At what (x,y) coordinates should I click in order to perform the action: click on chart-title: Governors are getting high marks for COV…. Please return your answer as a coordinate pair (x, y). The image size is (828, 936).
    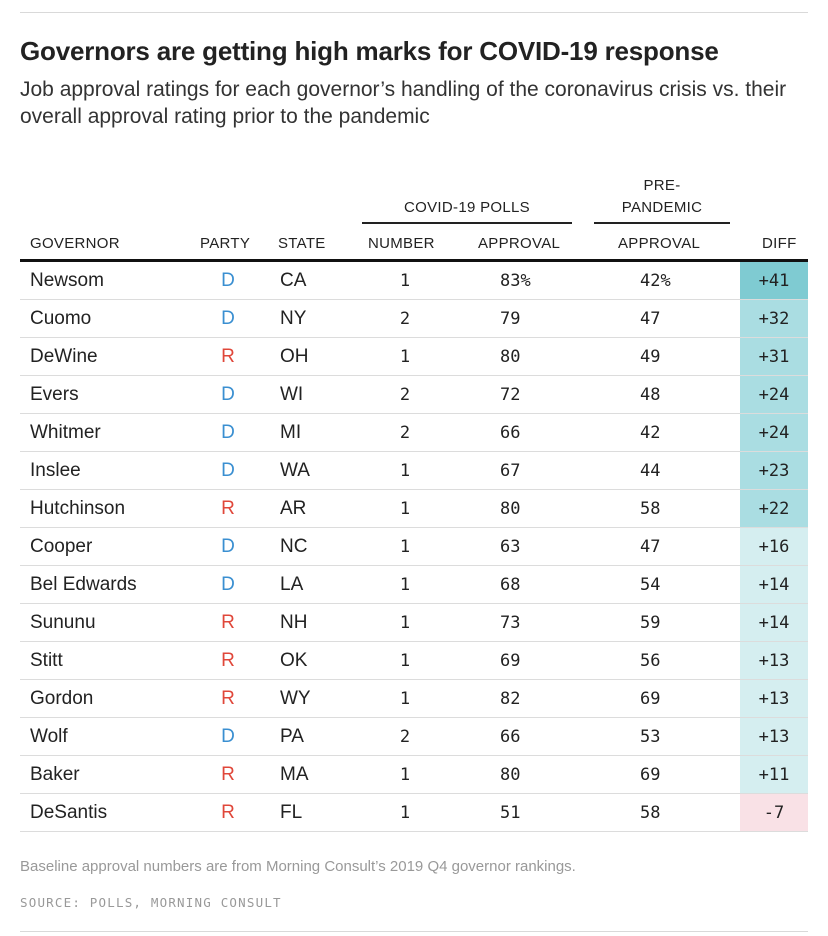
    Looking at the image, I should click on (369, 51).